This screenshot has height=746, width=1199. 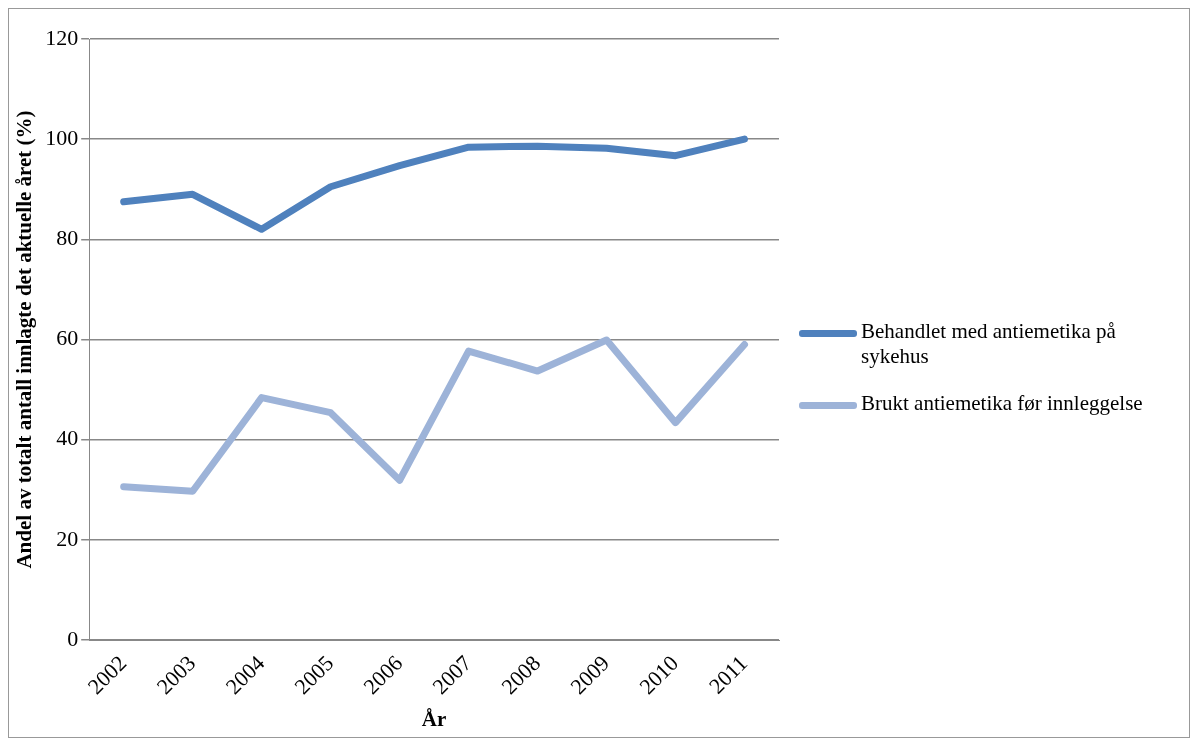 I want to click on y-tick-label: 0, so click(x=73, y=638).